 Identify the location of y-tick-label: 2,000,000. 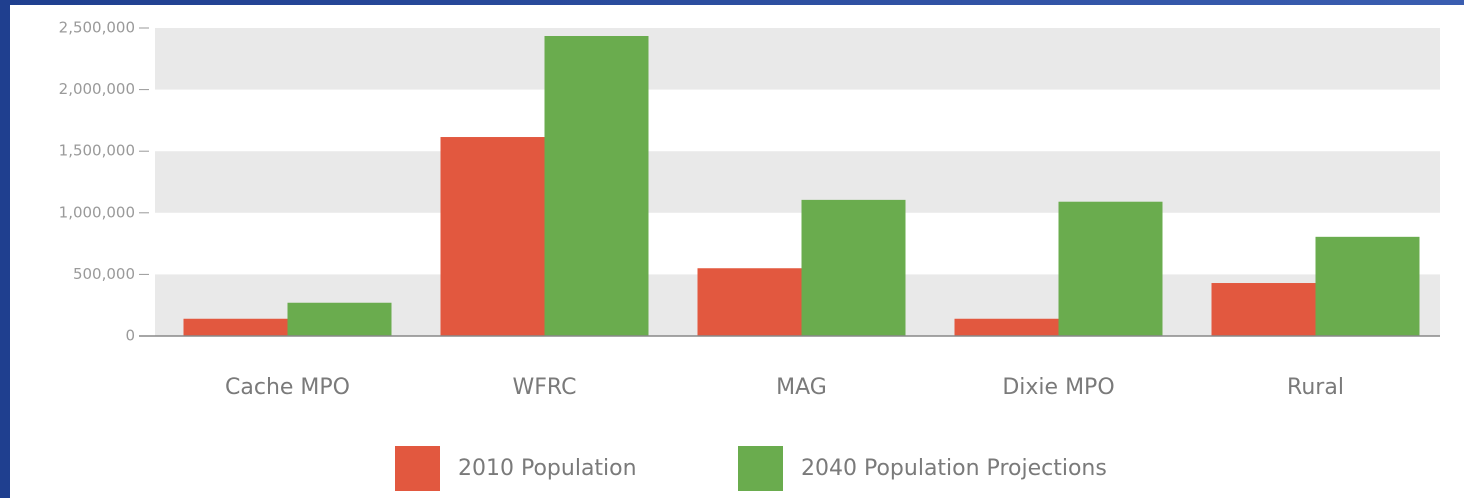
(97, 89).